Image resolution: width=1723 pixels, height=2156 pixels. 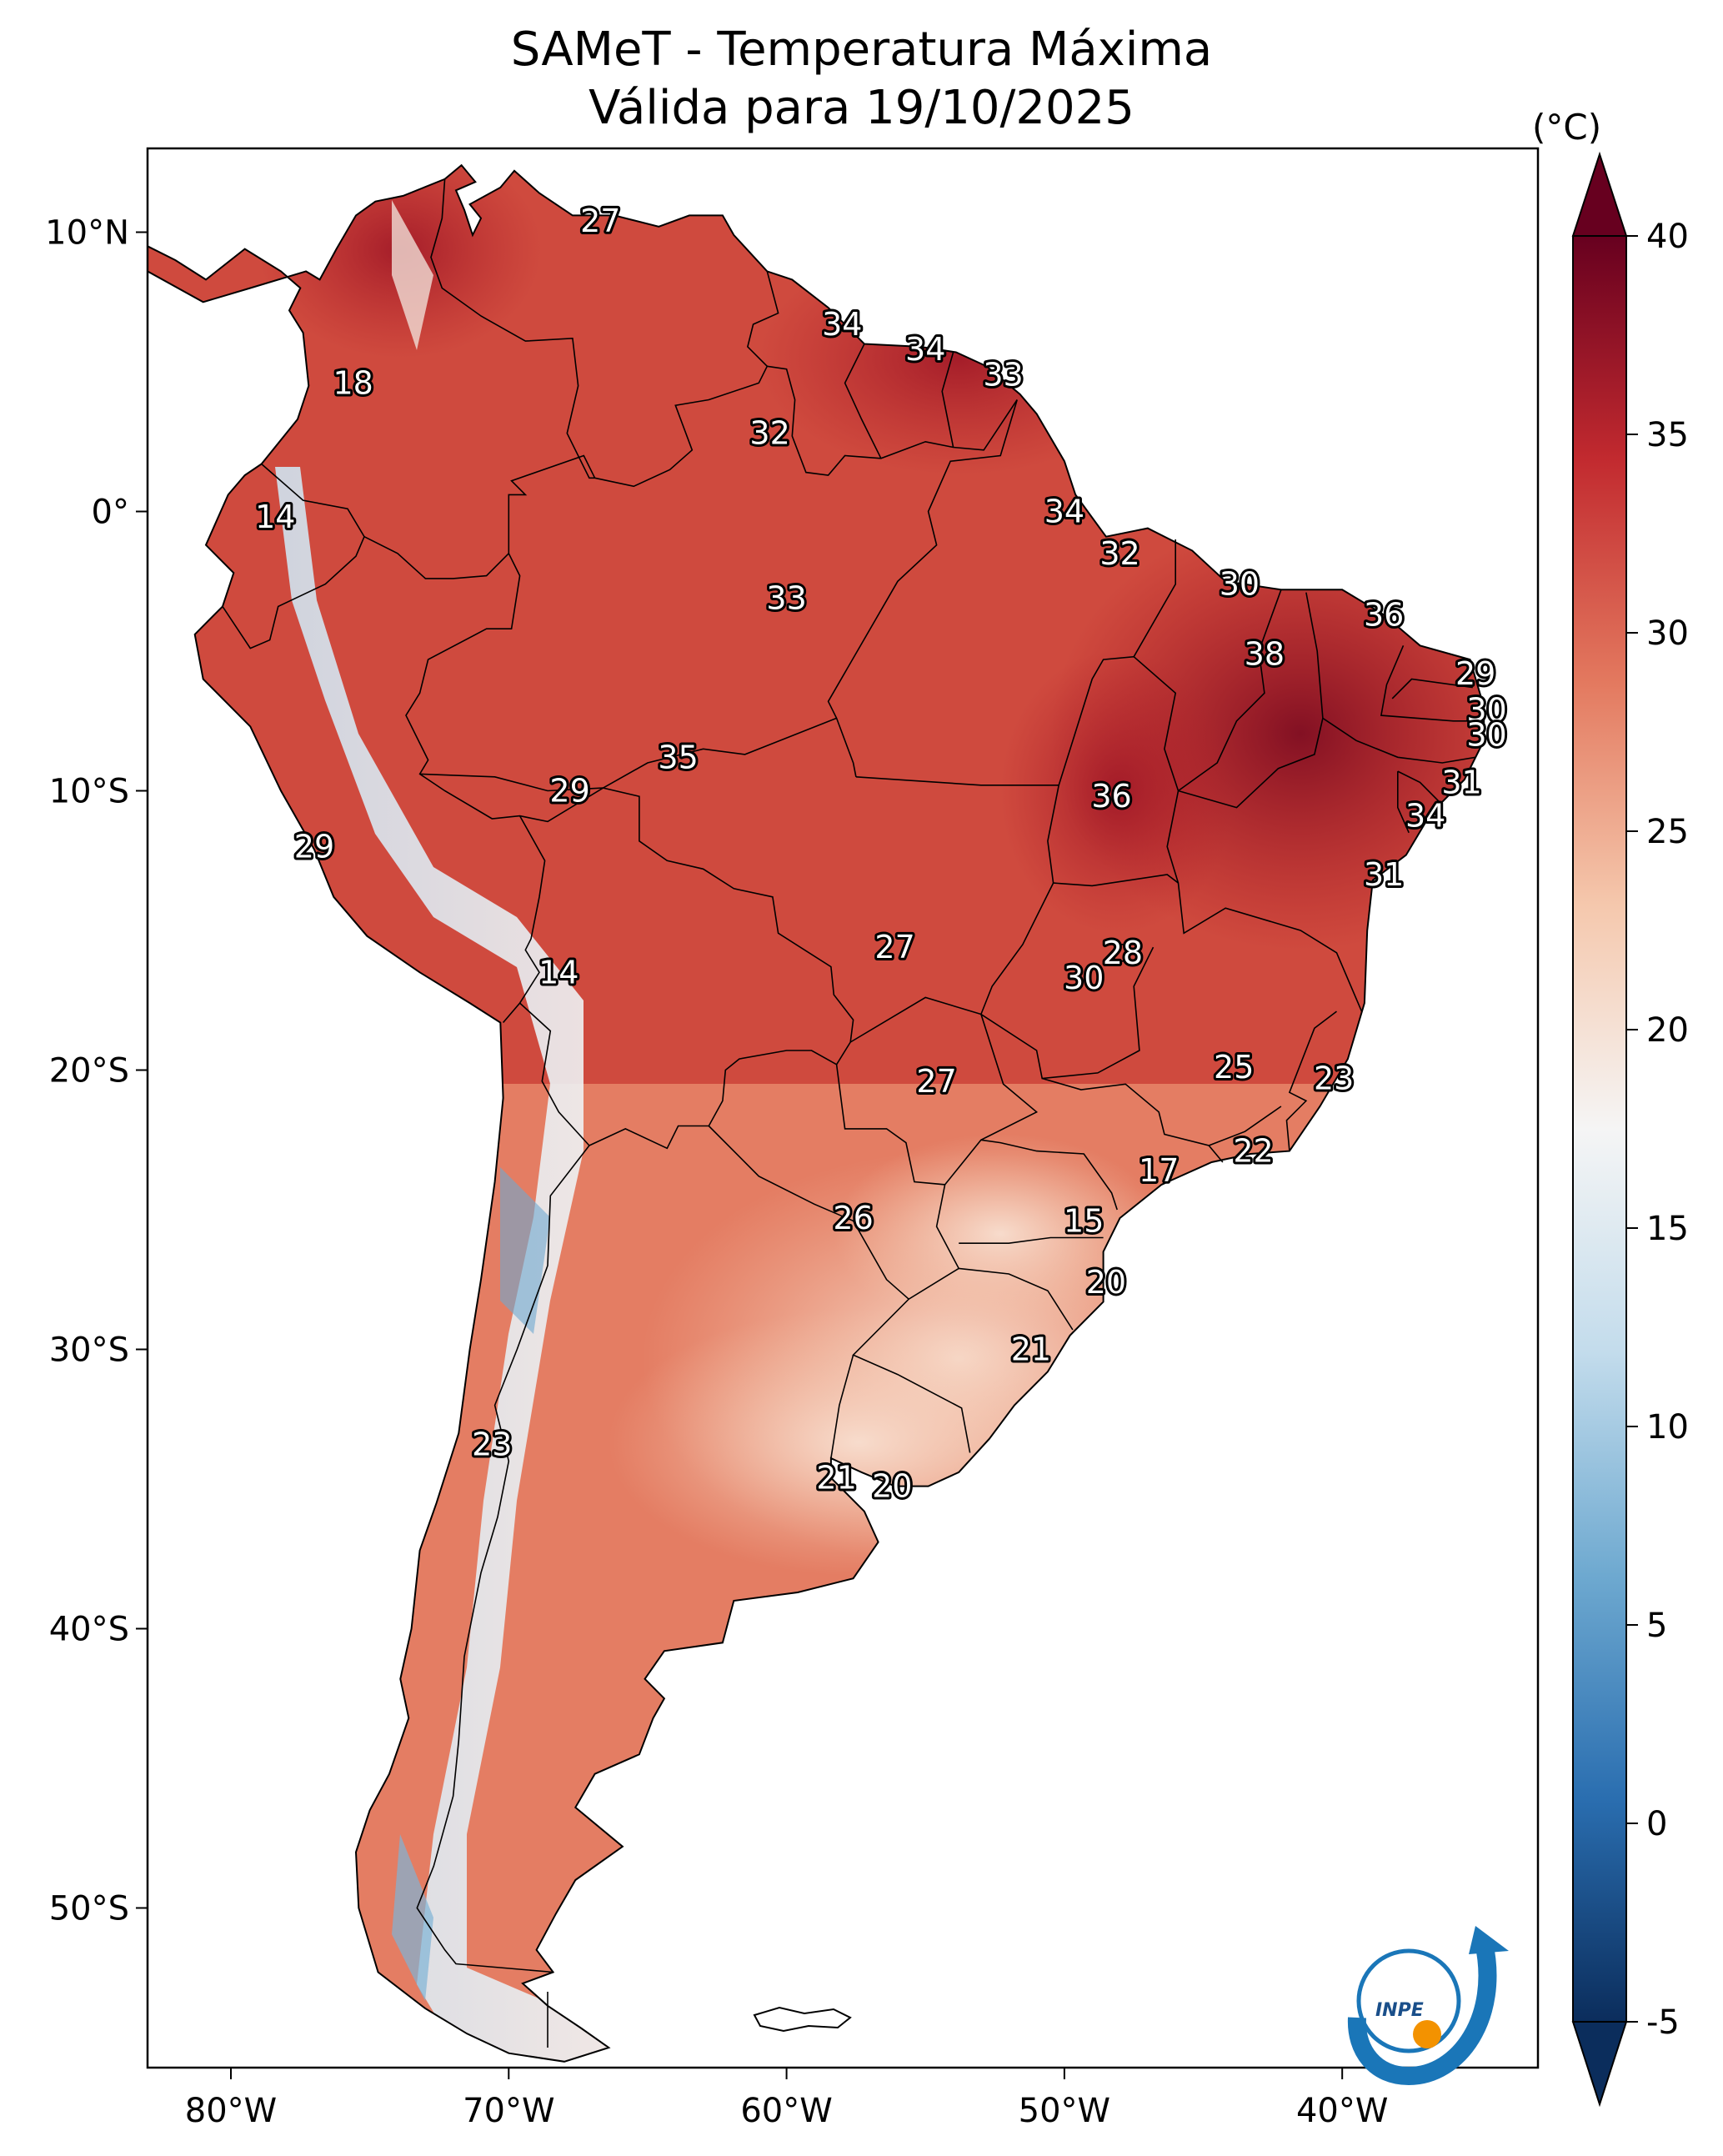 I want to click on lat-tick-label: 10°S, so click(x=89, y=792).